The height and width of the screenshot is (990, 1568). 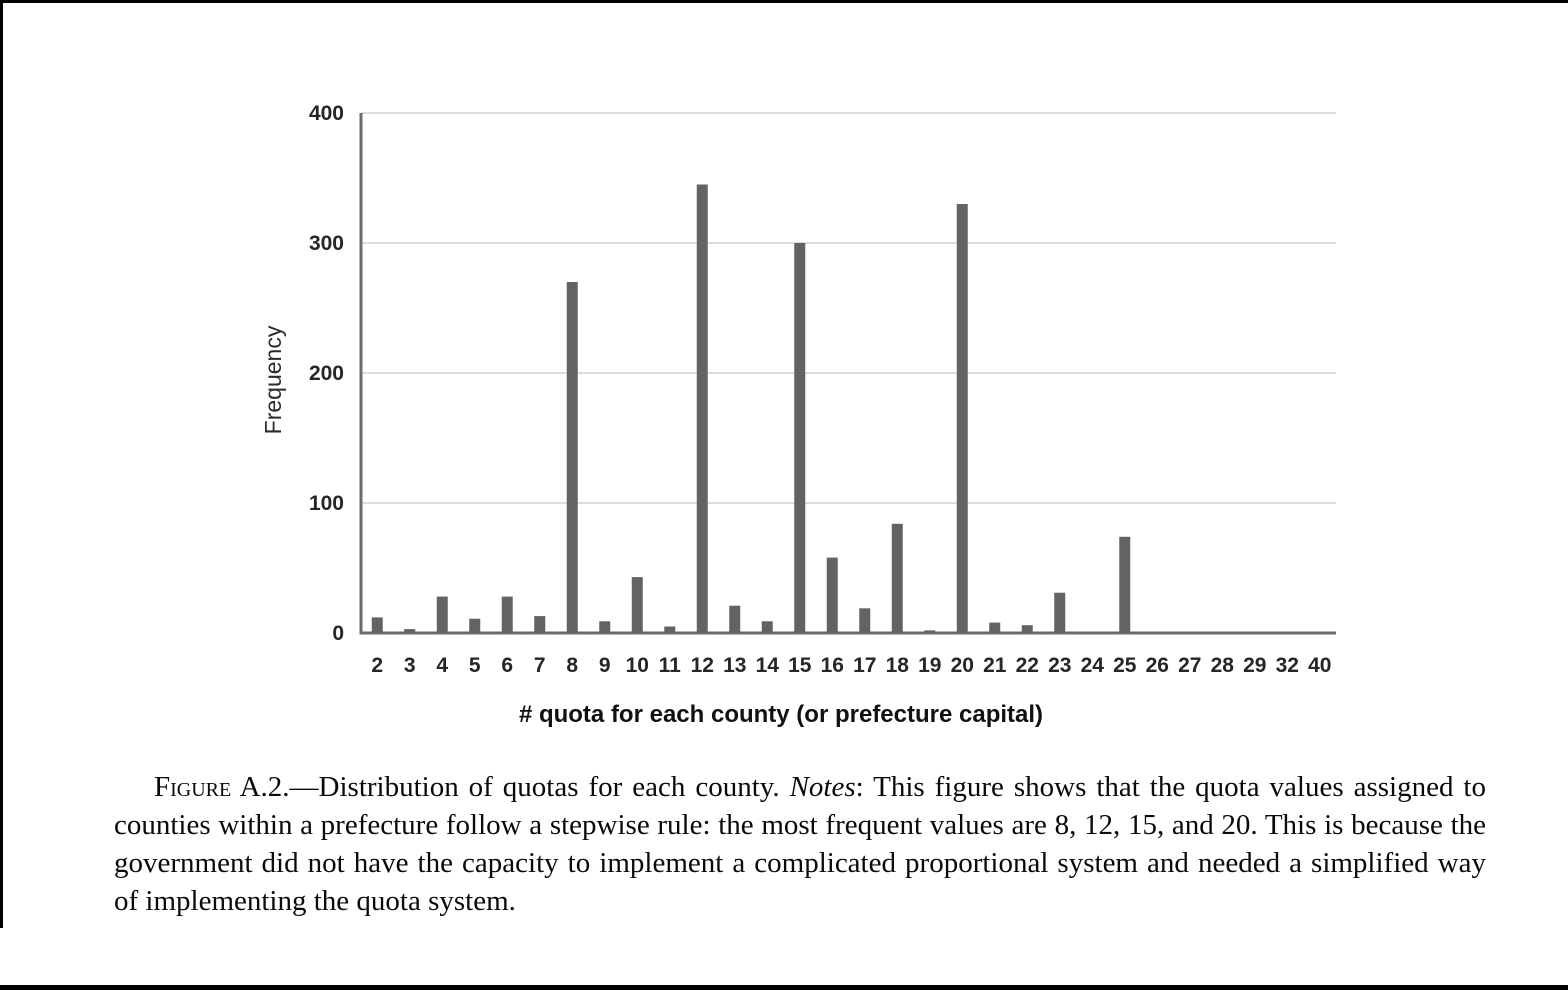 What do you see at coordinates (326, 243) in the screenshot?
I see `y-tick-label-300: 300` at bounding box center [326, 243].